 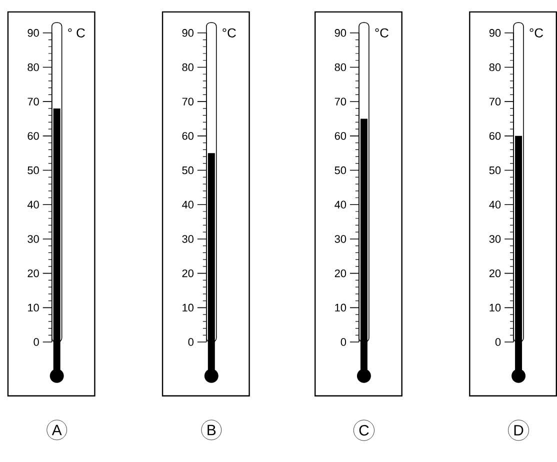 What do you see at coordinates (519, 430) in the screenshot?
I see `x-tick-label: D` at bounding box center [519, 430].